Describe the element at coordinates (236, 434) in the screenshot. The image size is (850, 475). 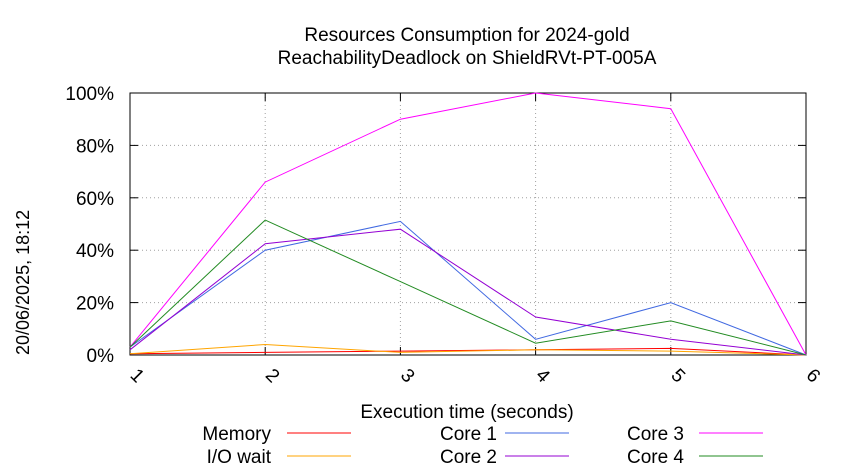
I see `legend-label: Memory` at that location.